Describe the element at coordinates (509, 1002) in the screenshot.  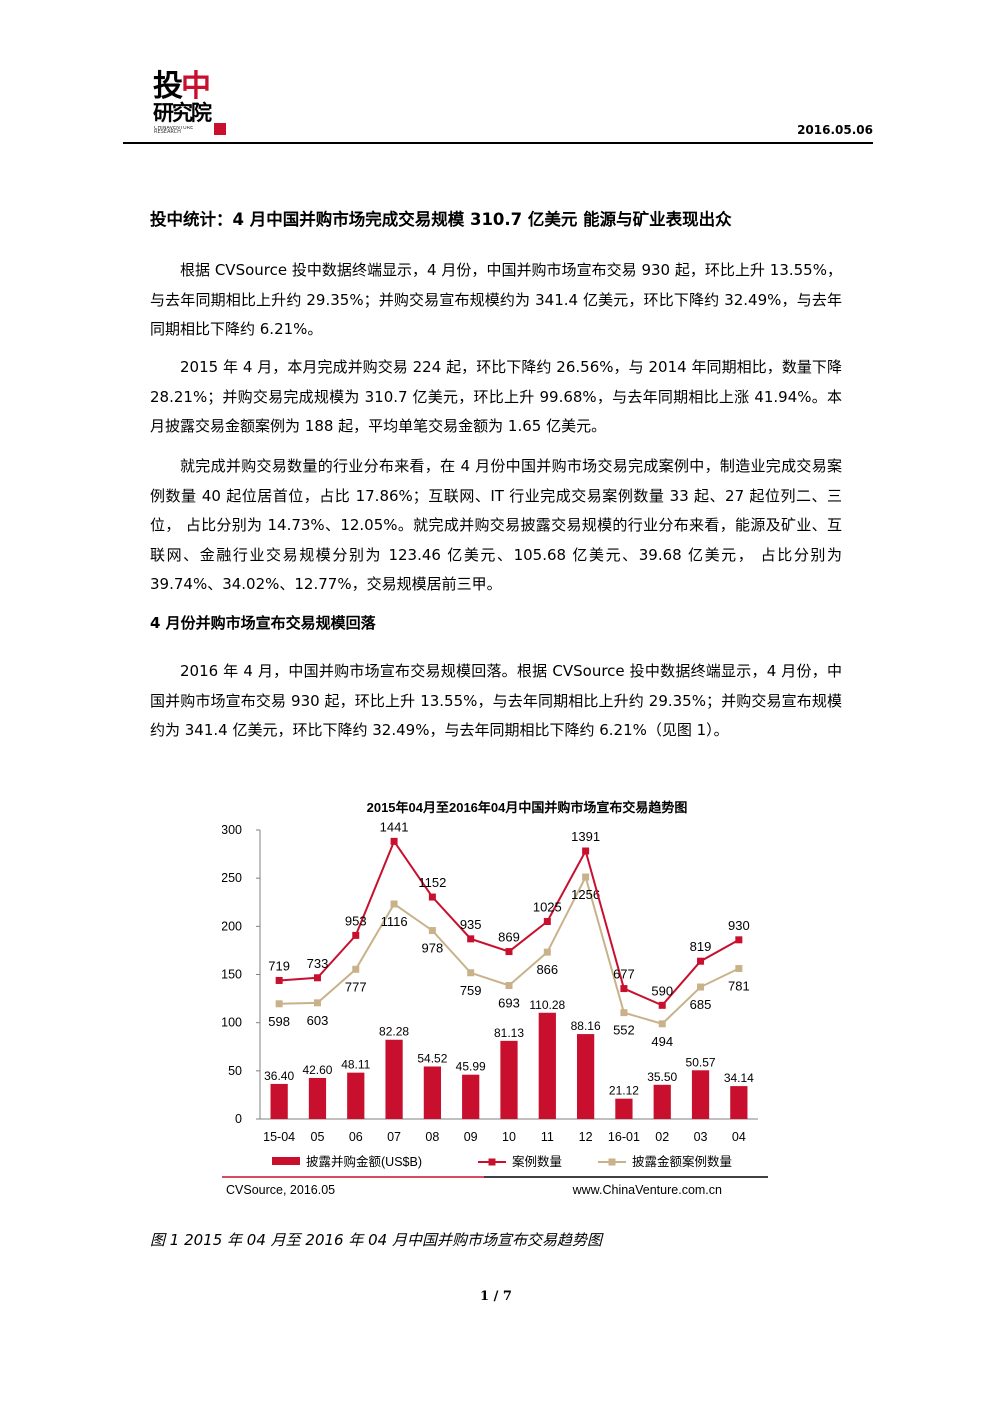
I see `disclosed-cases-value-label: 693` at that location.